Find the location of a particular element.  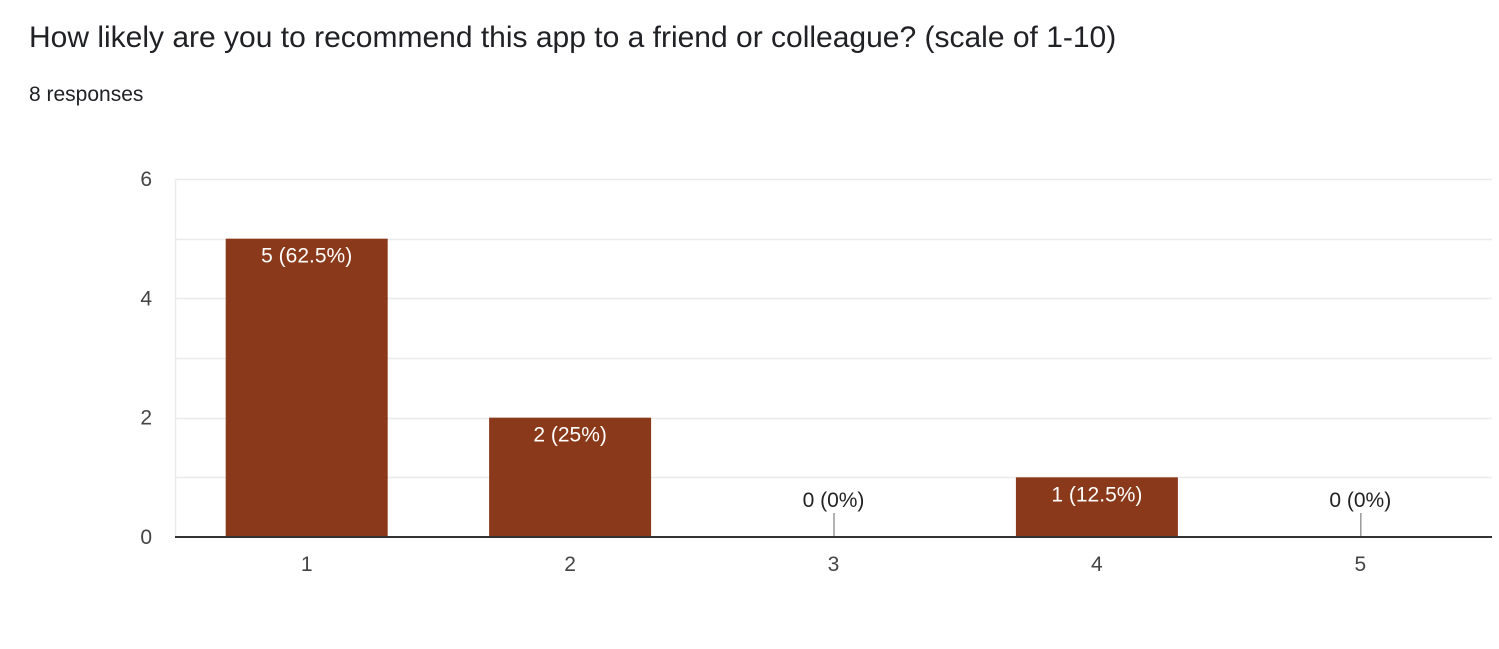

bar-data-label: 5 (62.5%) is located at coordinates (306, 256).